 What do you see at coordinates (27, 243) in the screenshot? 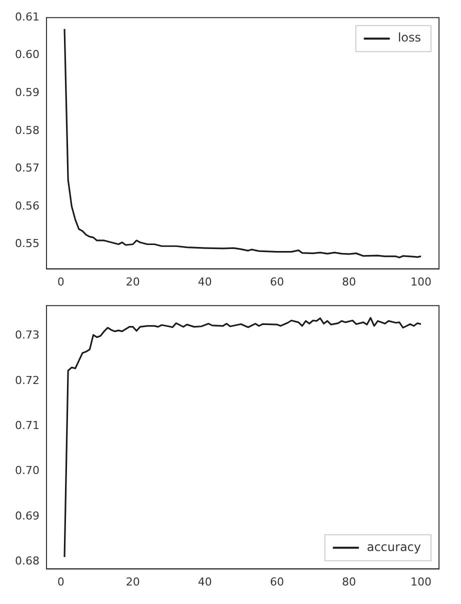
I see `y-tick-label: 0.55` at bounding box center [27, 243].